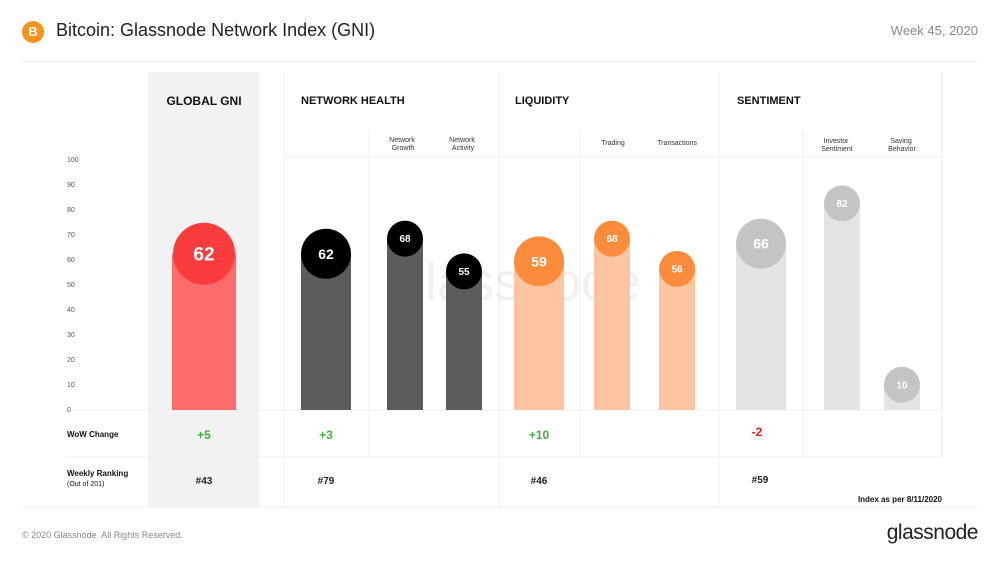 The height and width of the screenshot is (563, 1000). I want to click on copyright-text: © 2020 Glassnode. All Rights Reserved., so click(102, 535).